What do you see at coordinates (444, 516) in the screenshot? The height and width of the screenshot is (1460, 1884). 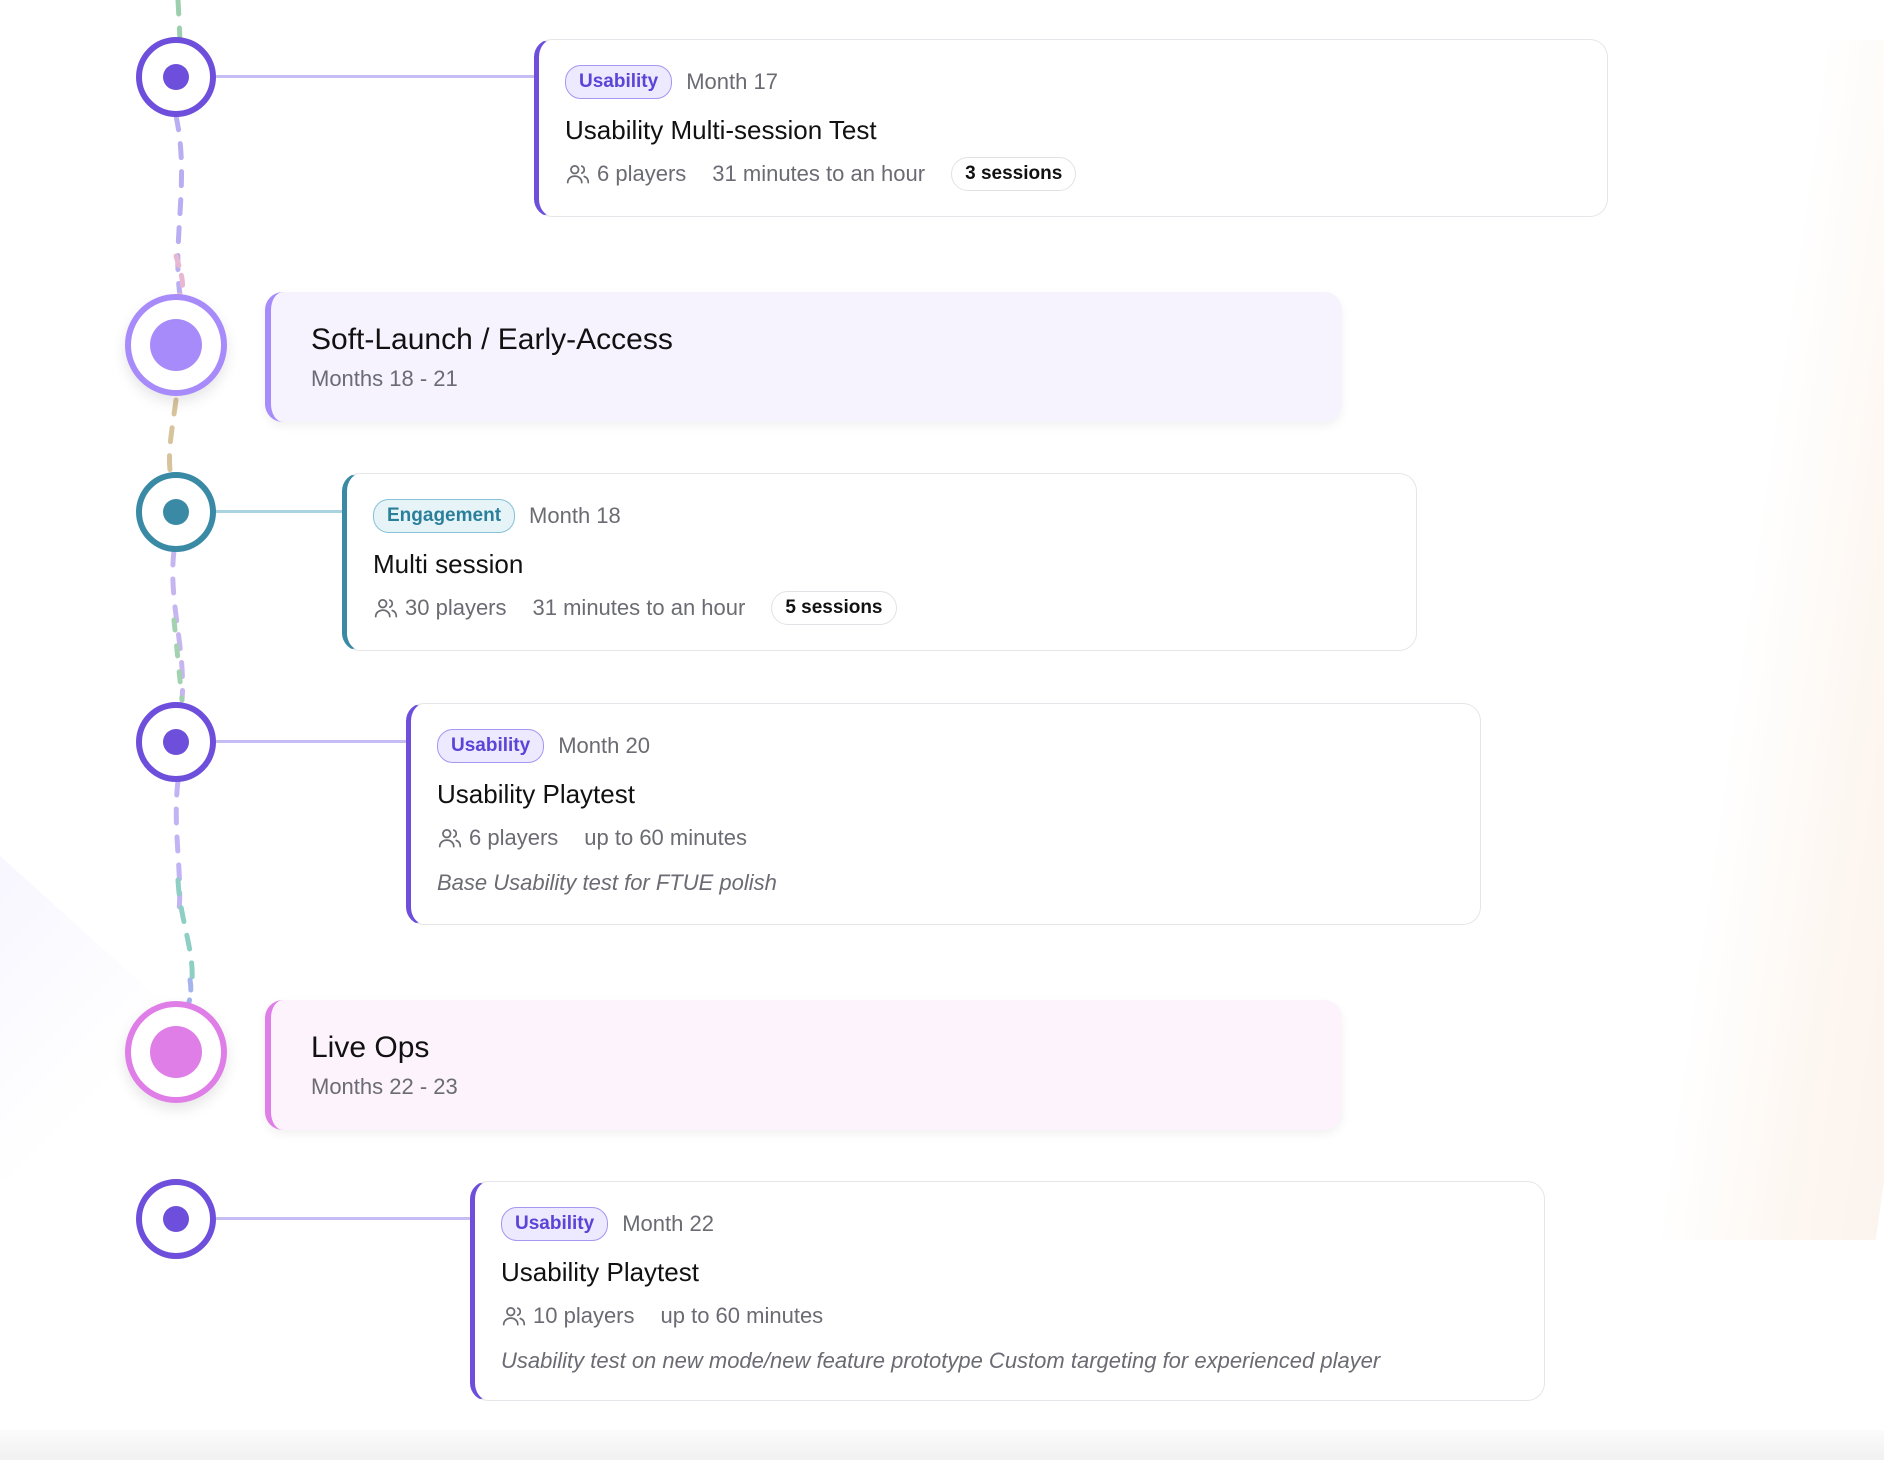 I see `category-tag: Engagement` at bounding box center [444, 516].